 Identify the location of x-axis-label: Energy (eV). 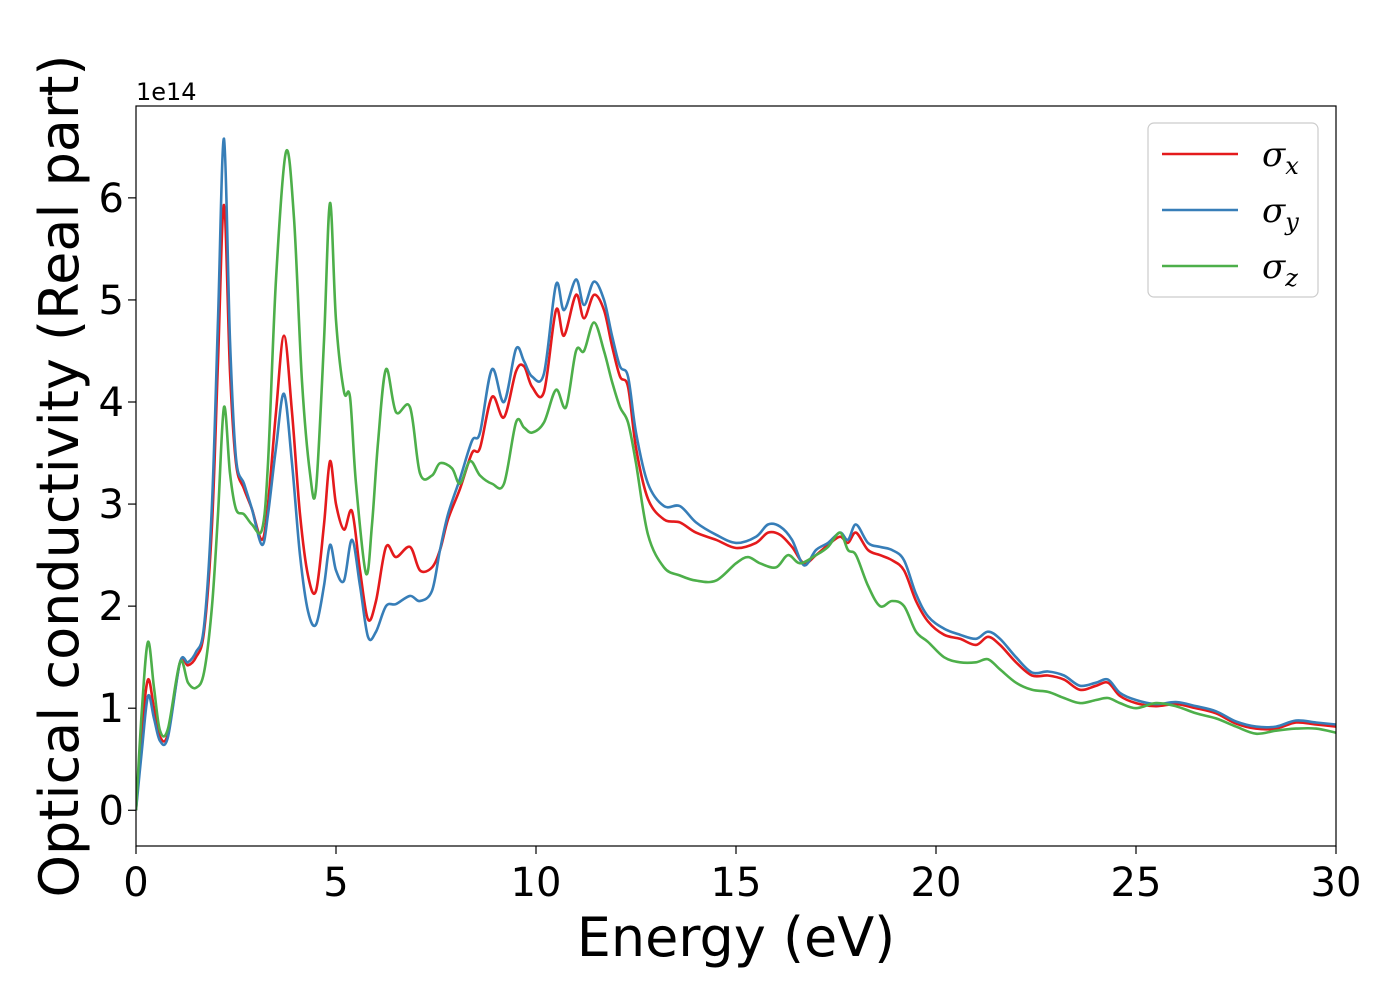
(736, 937).